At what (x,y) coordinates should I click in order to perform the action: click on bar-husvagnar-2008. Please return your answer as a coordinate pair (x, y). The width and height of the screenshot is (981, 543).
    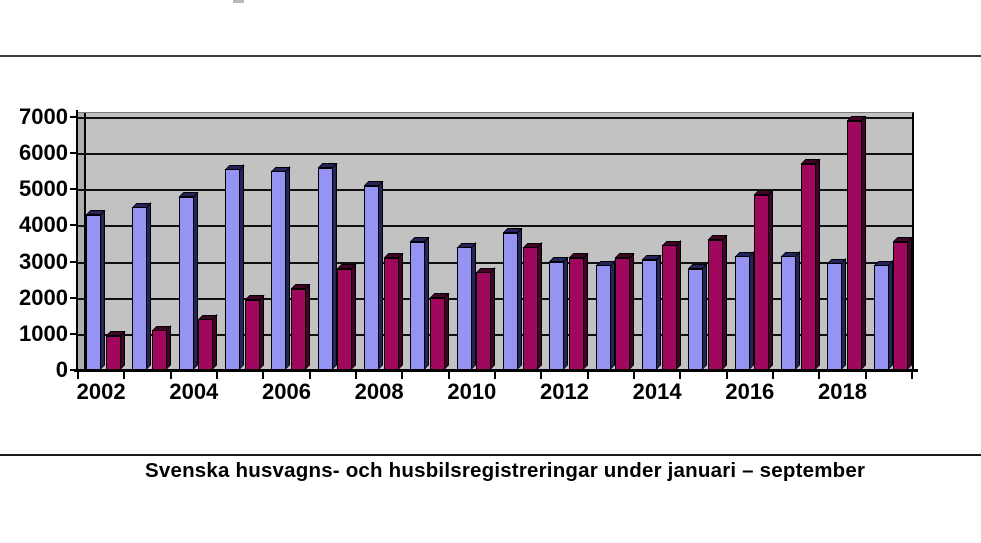
    Looking at the image, I should click on (371, 277).